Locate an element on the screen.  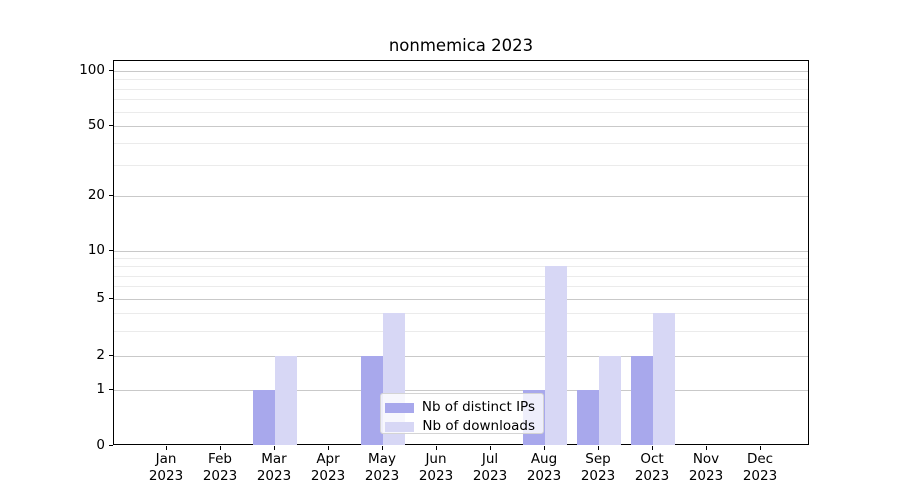
legend: Nb of distinct IPs Nb of downloads is located at coordinates (462, 413).